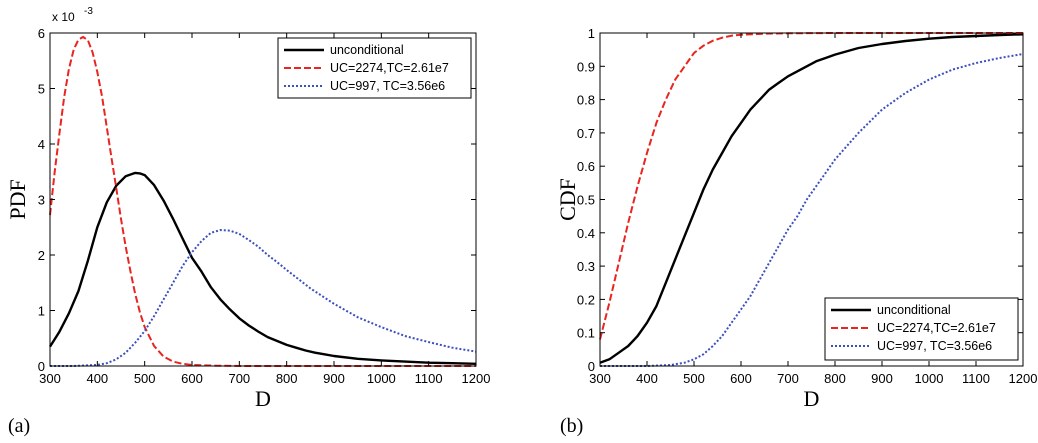 The width and height of the screenshot is (1038, 443). Describe the element at coordinates (50, 378) in the screenshot. I see `charta-xtick-label: 300` at that location.